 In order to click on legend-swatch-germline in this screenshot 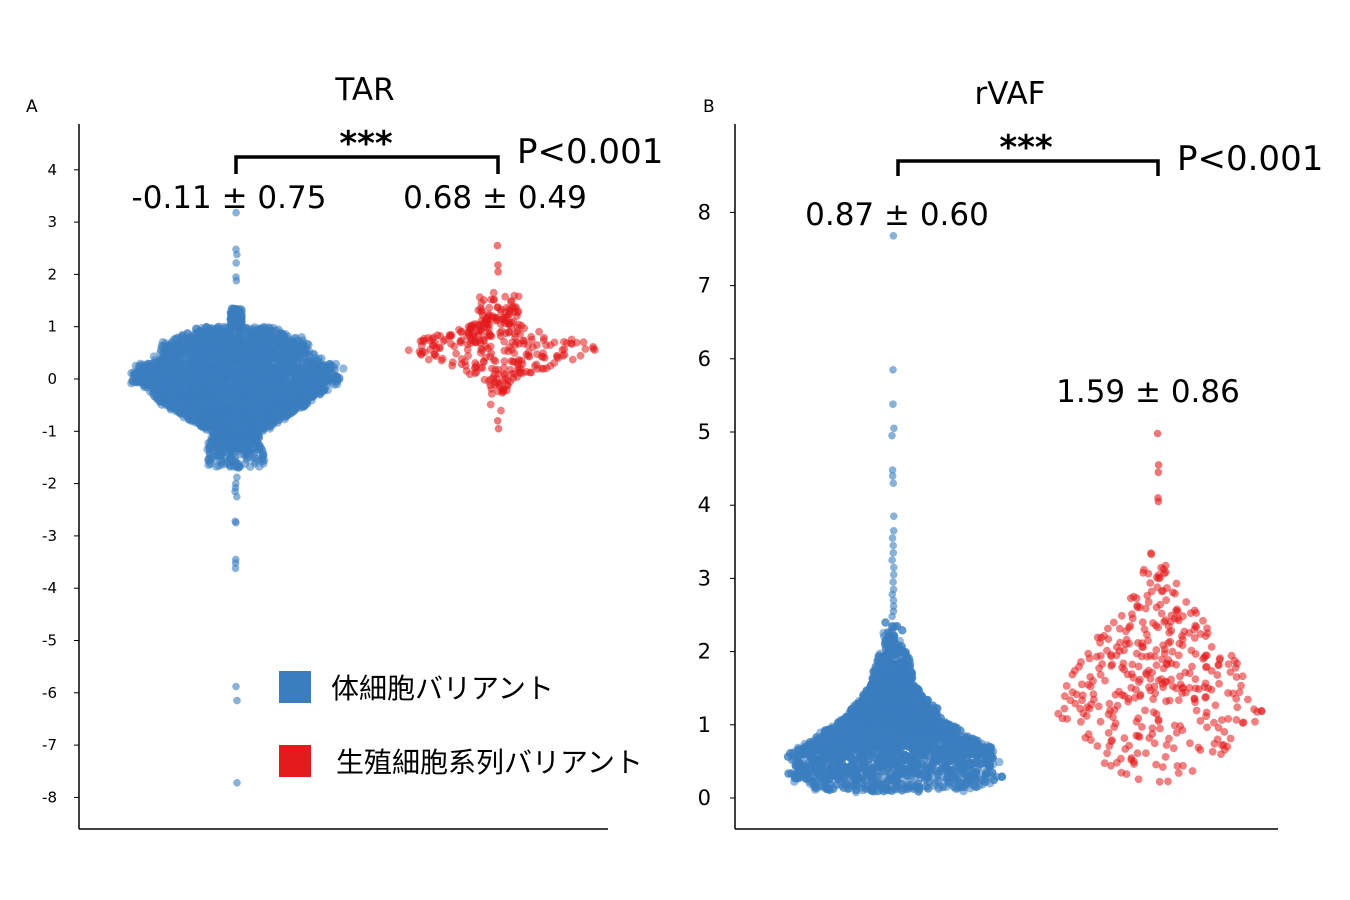, I will do `click(295, 761)`.